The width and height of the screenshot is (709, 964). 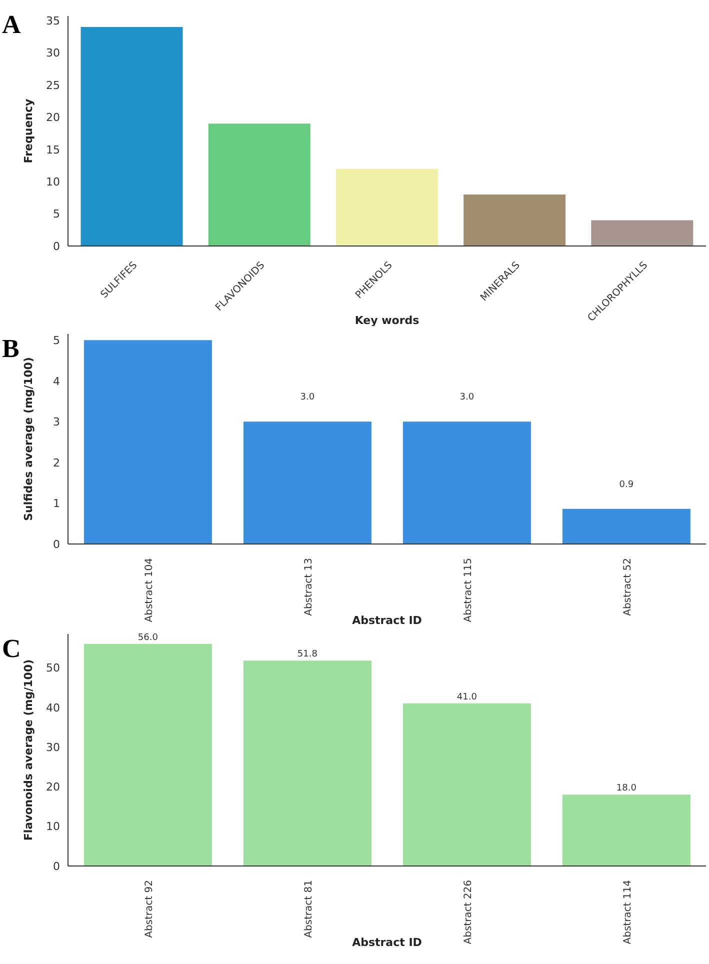 I want to click on y-tick-label: 35, so click(x=53, y=21).